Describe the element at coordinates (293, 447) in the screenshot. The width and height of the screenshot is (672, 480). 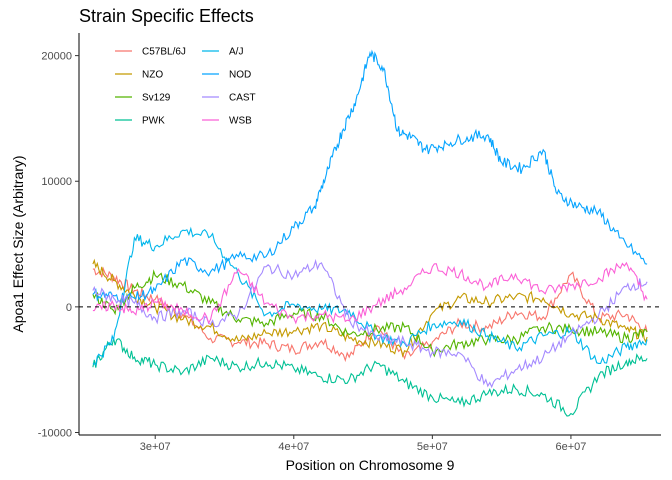
I see `x-tick-label: 4e+07` at that location.